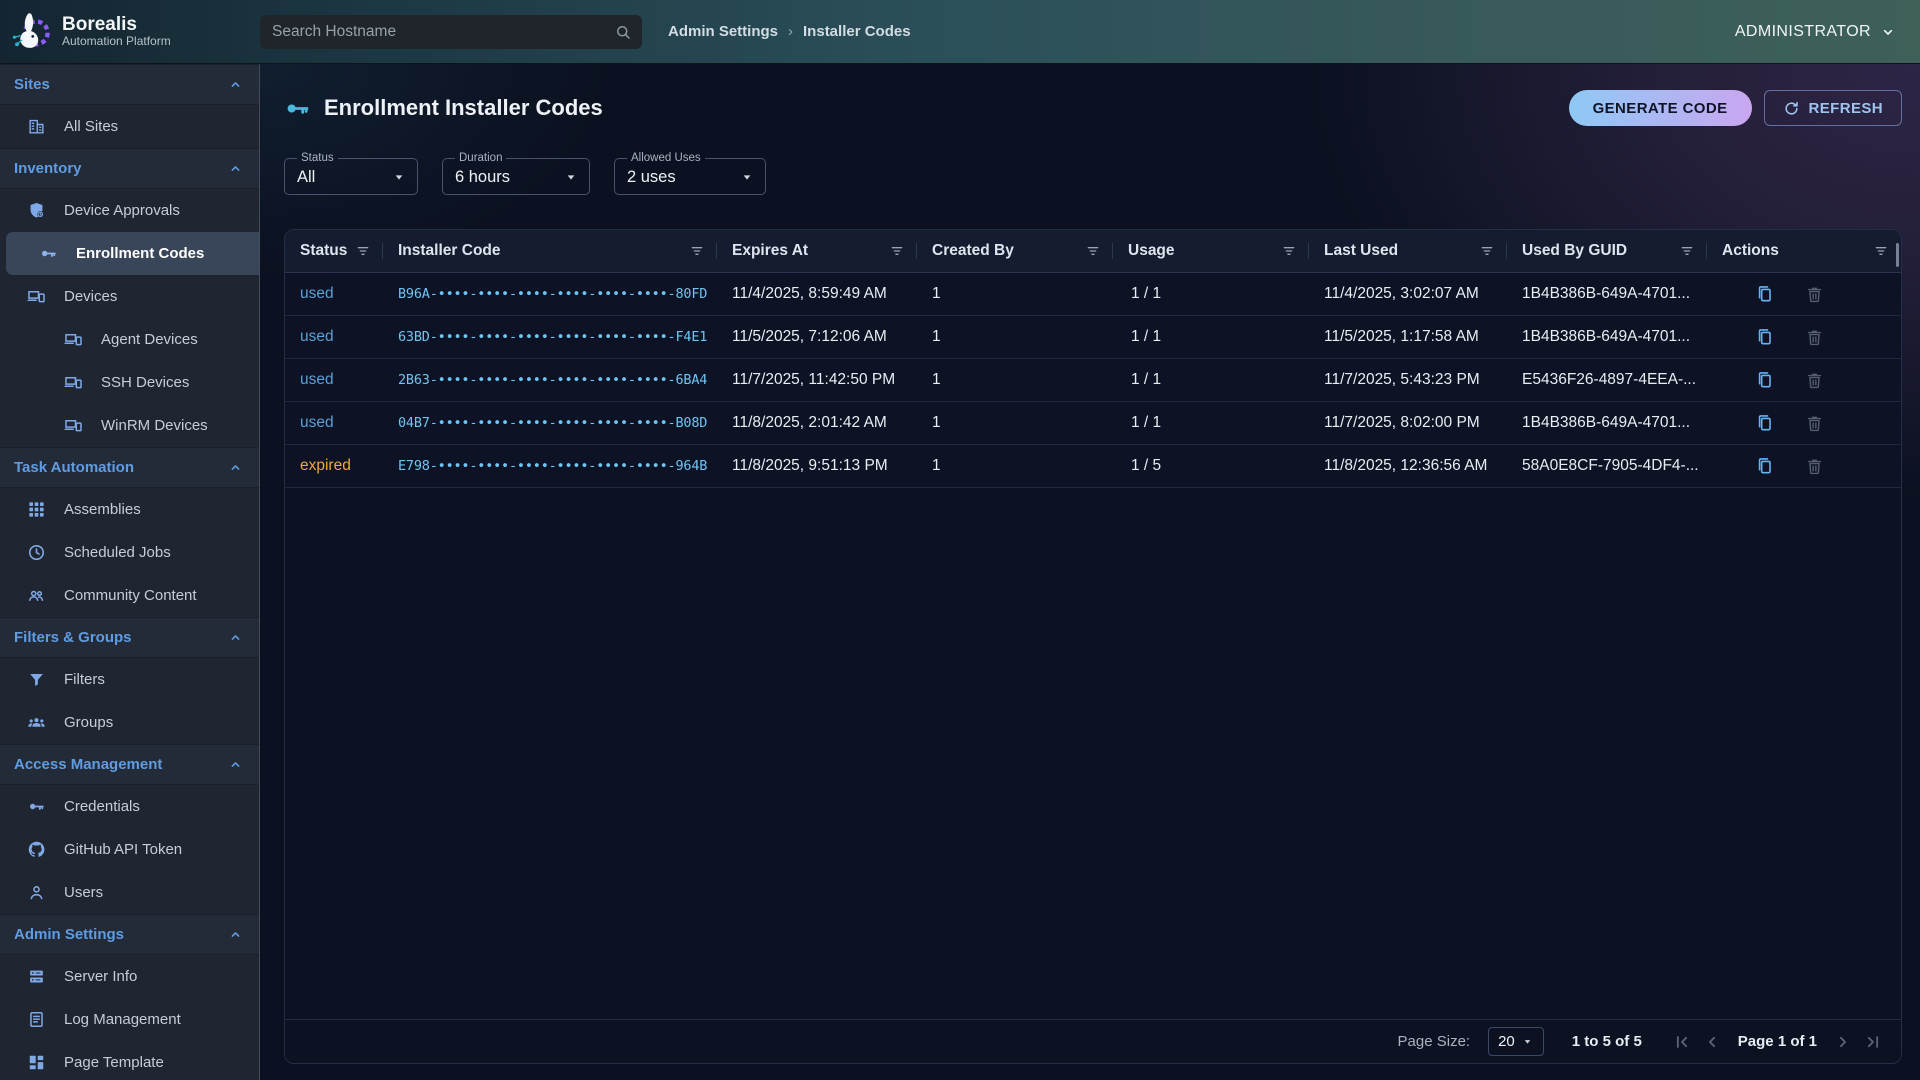 The image size is (1920, 1080). Describe the element at coordinates (102, 509) in the screenshot. I see `sidebar-item-label: Assemblies` at that location.